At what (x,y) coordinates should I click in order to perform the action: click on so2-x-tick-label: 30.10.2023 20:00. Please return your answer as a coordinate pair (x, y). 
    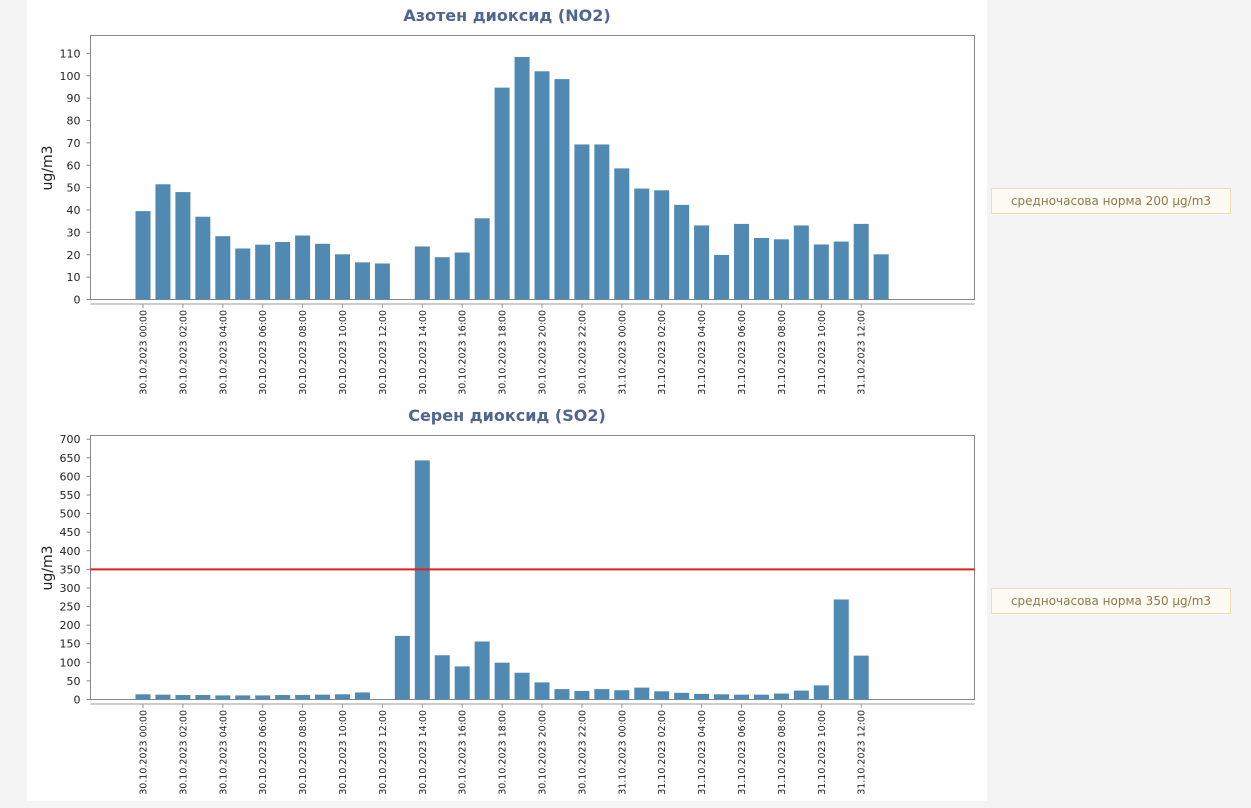
    Looking at the image, I should click on (543, 752).